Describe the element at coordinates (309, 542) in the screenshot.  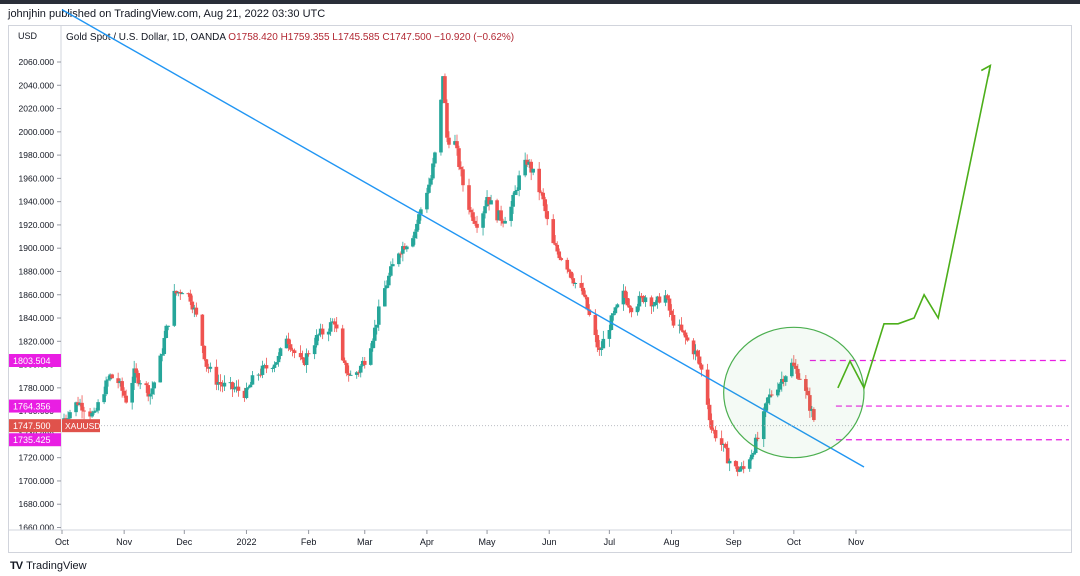
I see `time-tick-label: Feb` at that location.